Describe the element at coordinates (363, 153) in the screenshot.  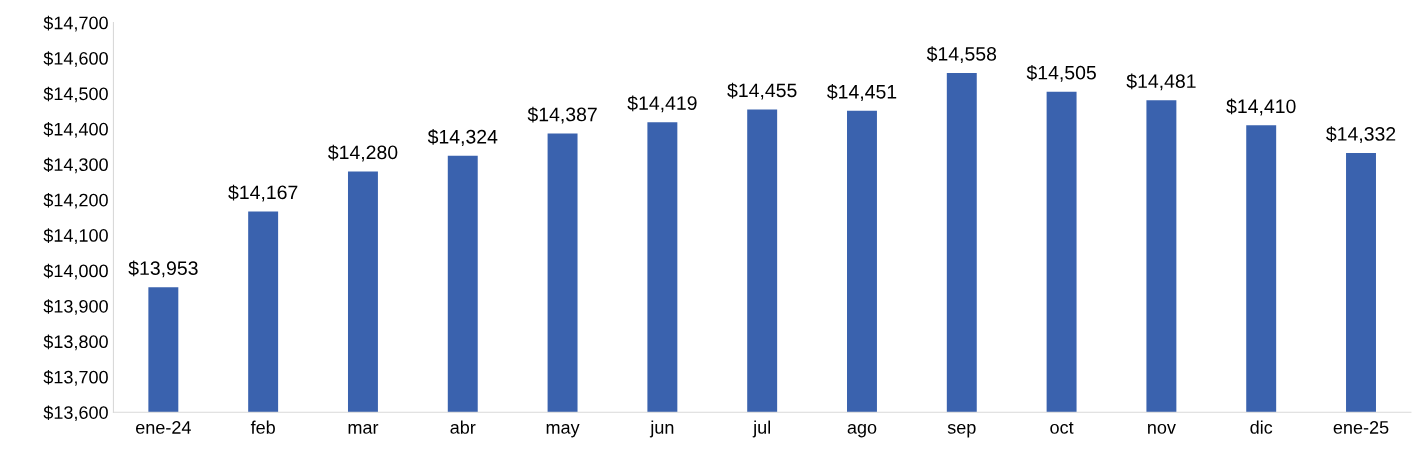
I see `data-label: $14,280` at that location.